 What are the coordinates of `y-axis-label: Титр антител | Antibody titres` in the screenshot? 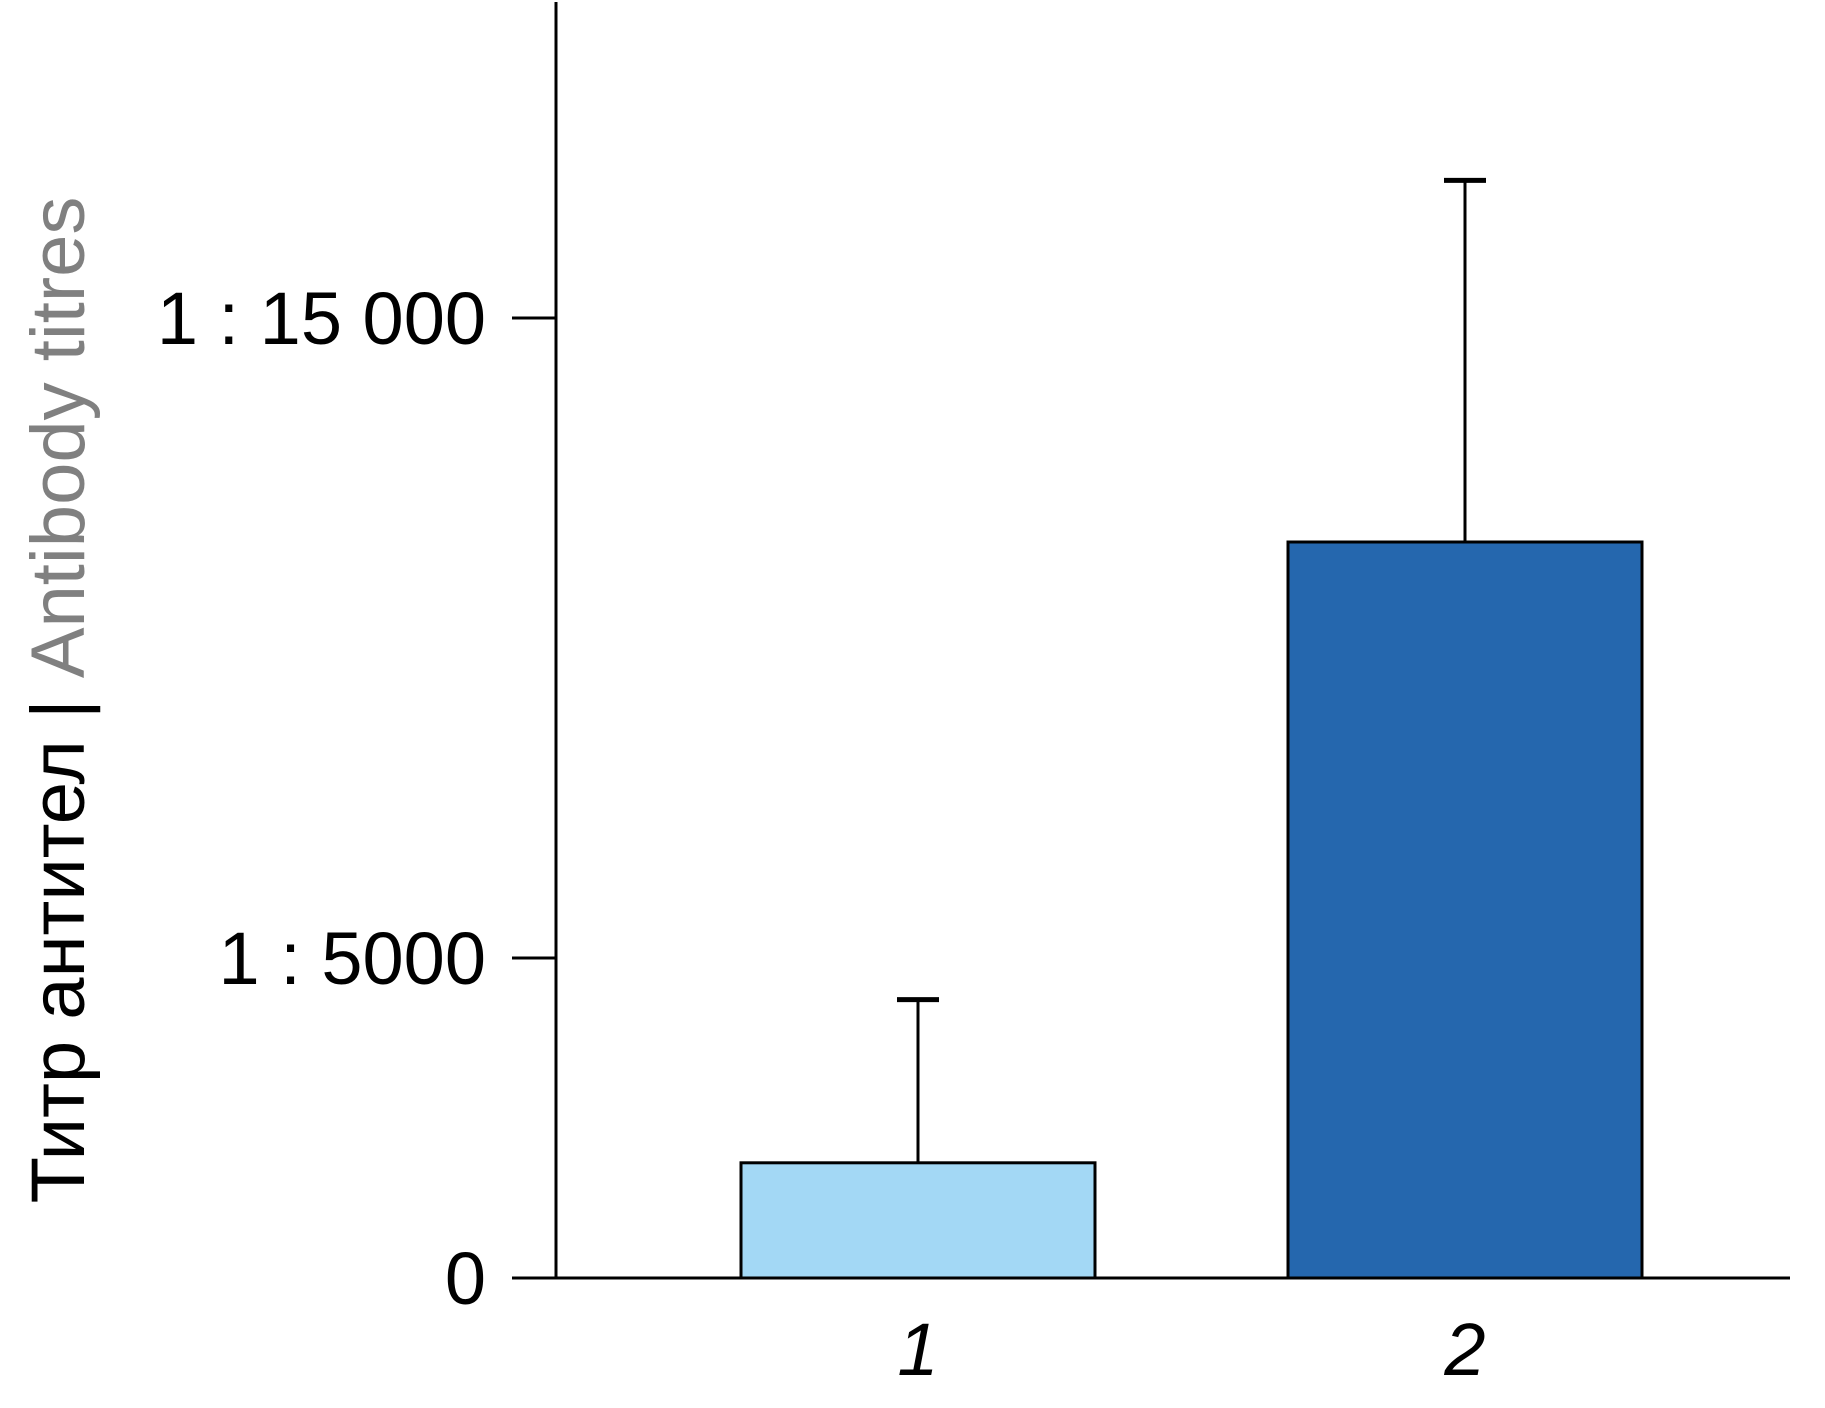 It's located at (58, 700).